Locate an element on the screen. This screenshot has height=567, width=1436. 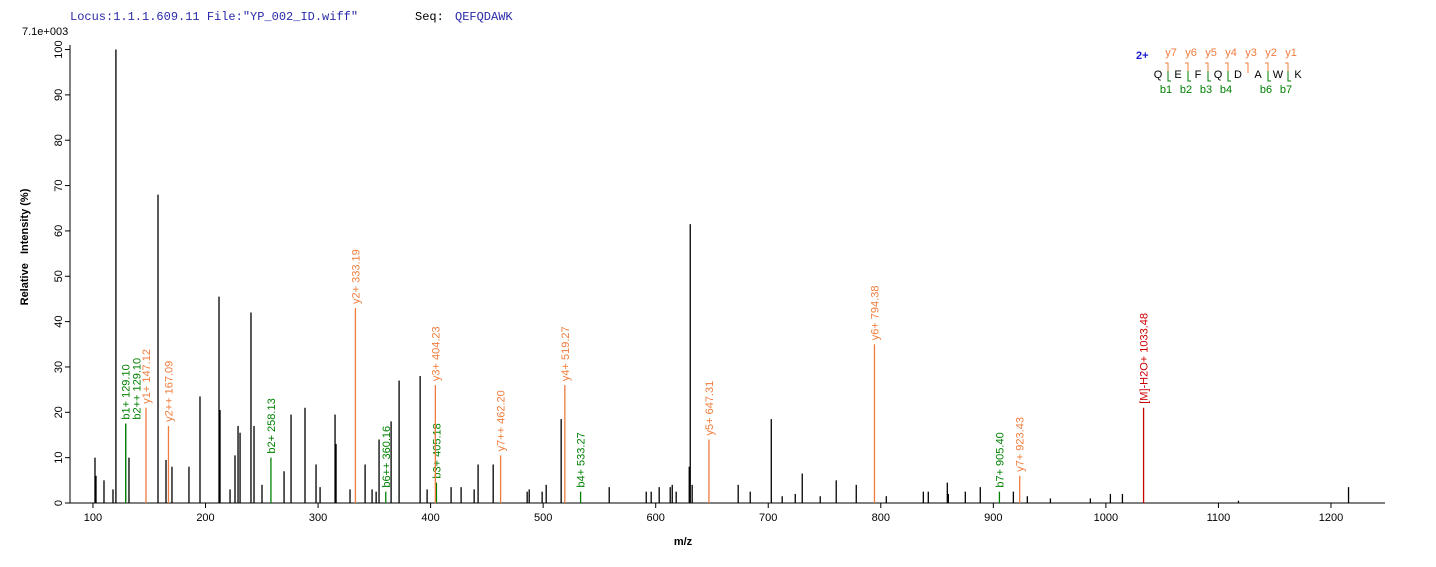
peak-label: y7++ 462.20 is located at coordinates (502, 420).